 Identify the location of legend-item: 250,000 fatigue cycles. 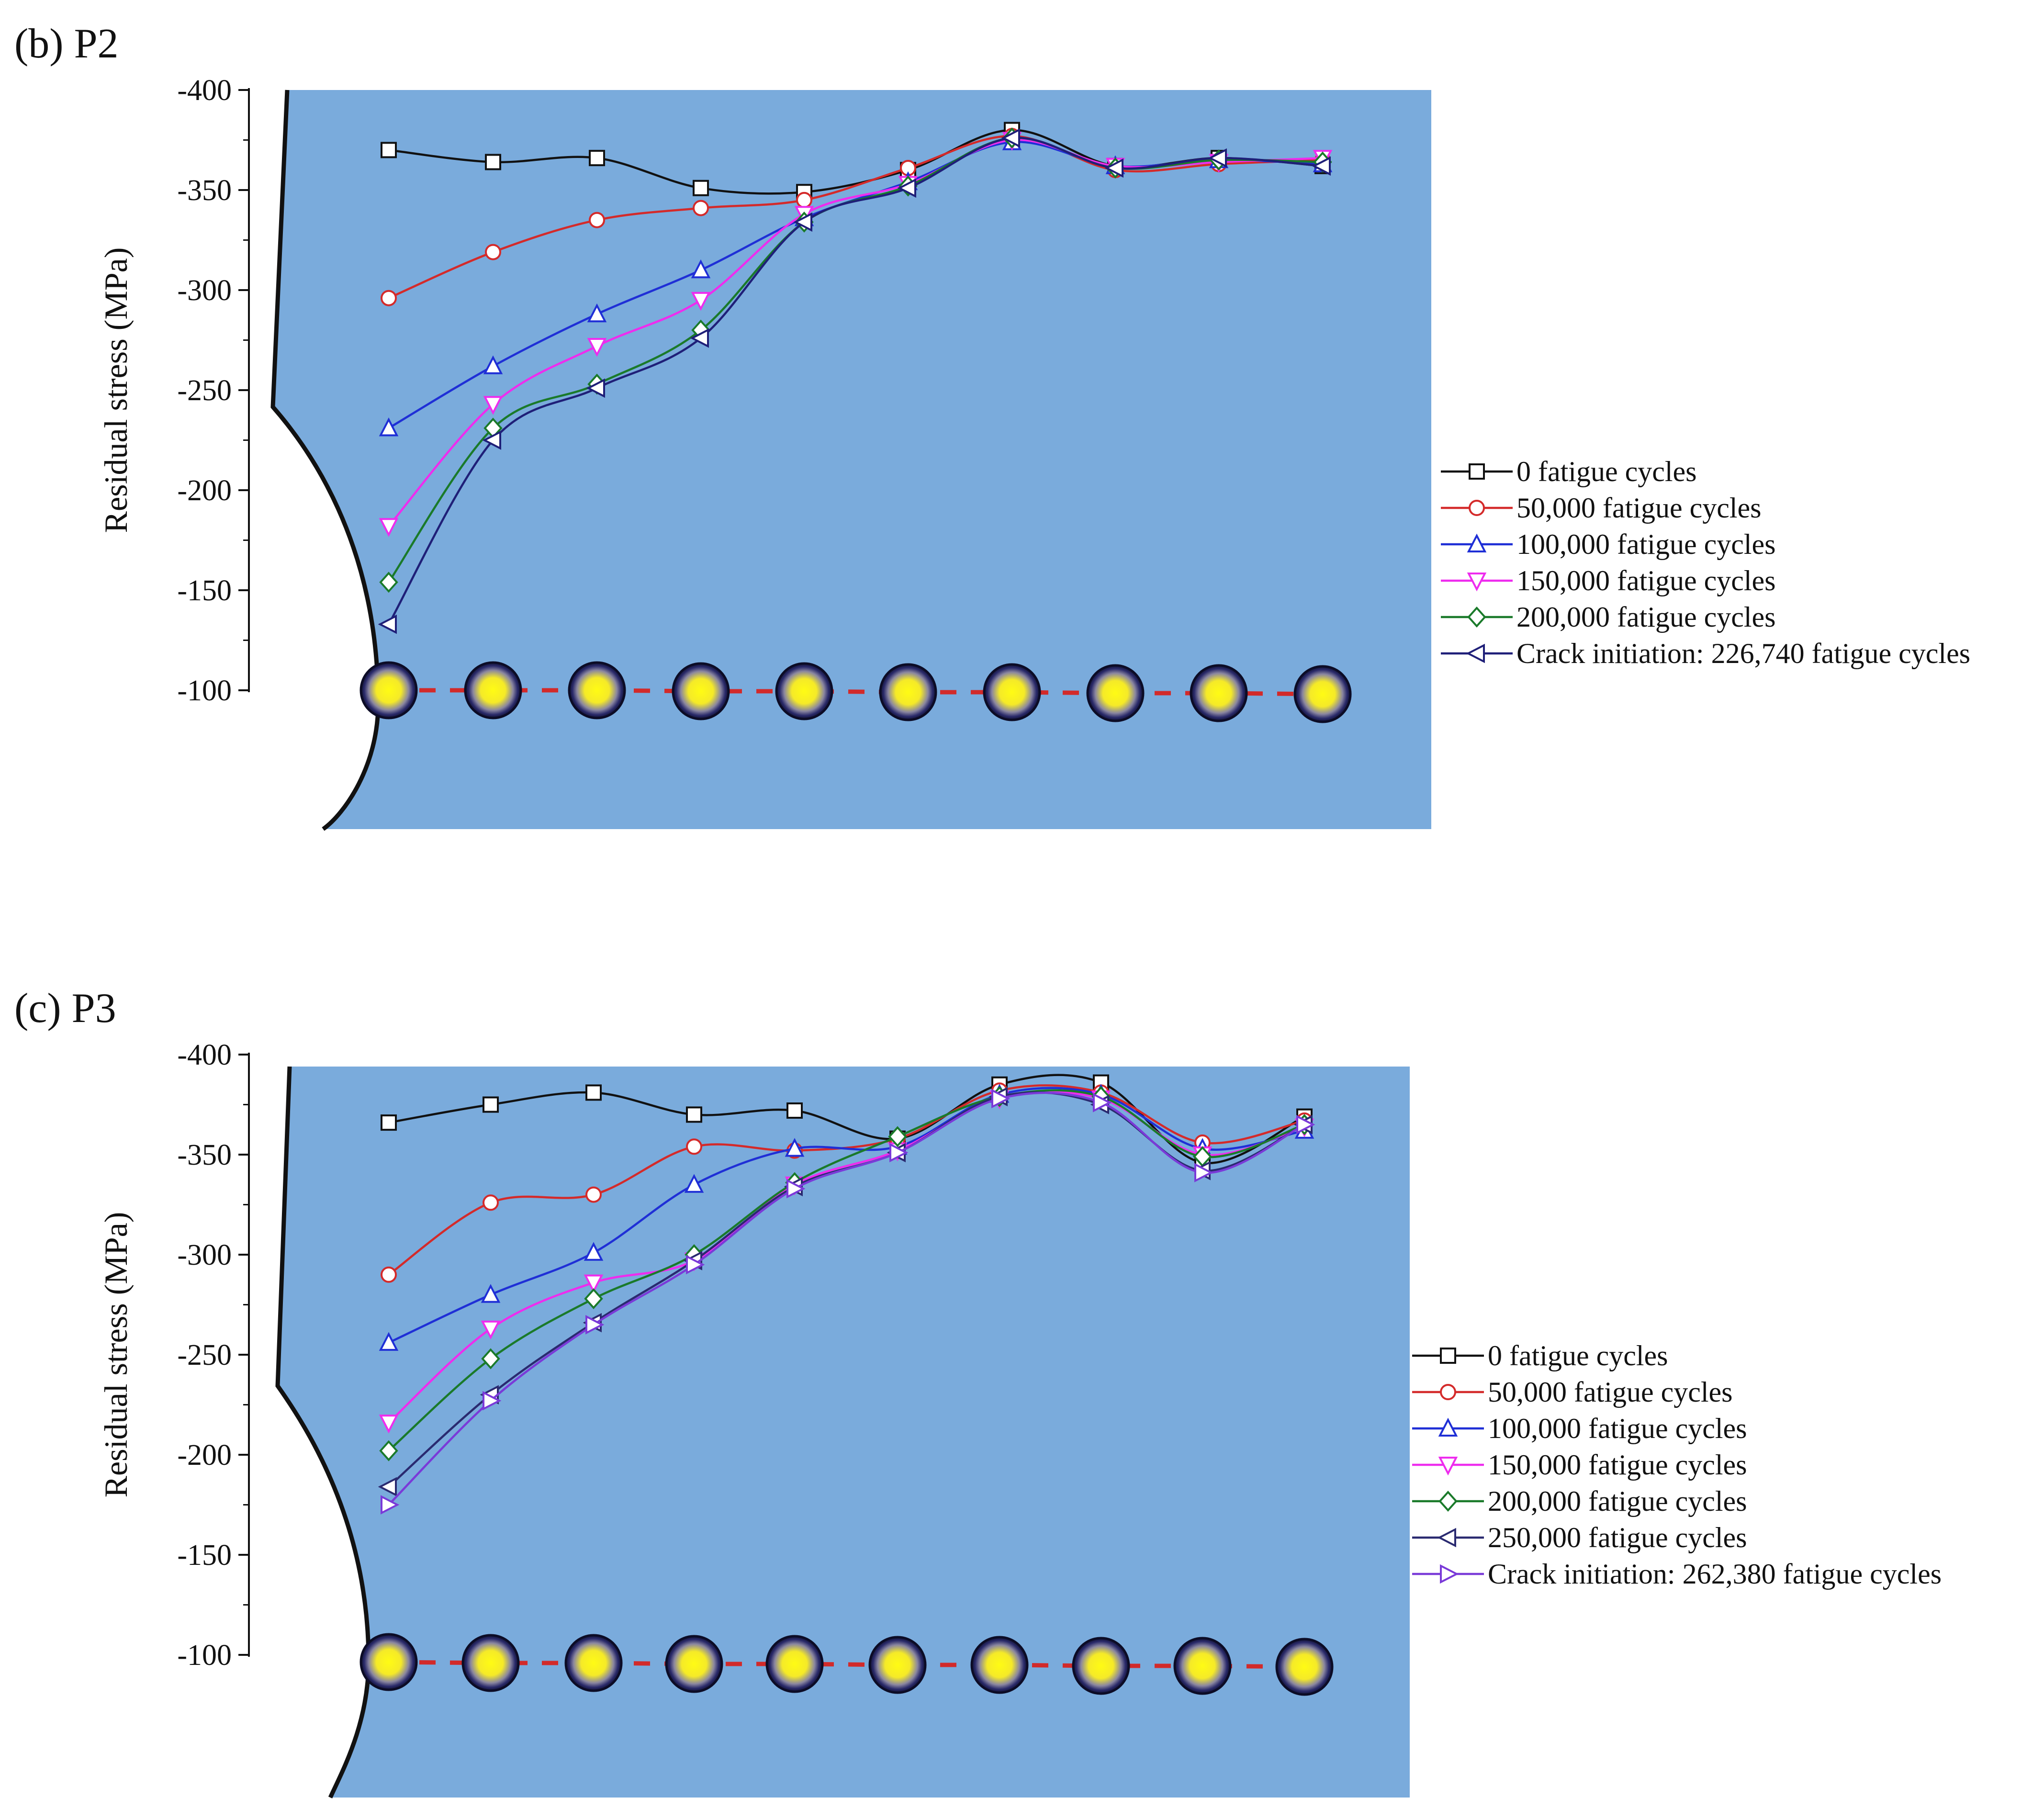
(1579, 1537).